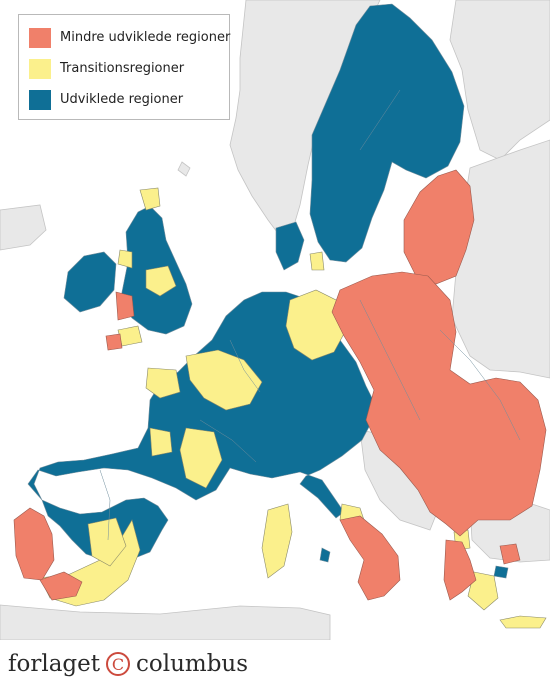 Image resolution: width=550 pixels, height=683 pixels. Describe the element at coordinates (61, 586) in the screenshot. I see `andalusia` at that location.